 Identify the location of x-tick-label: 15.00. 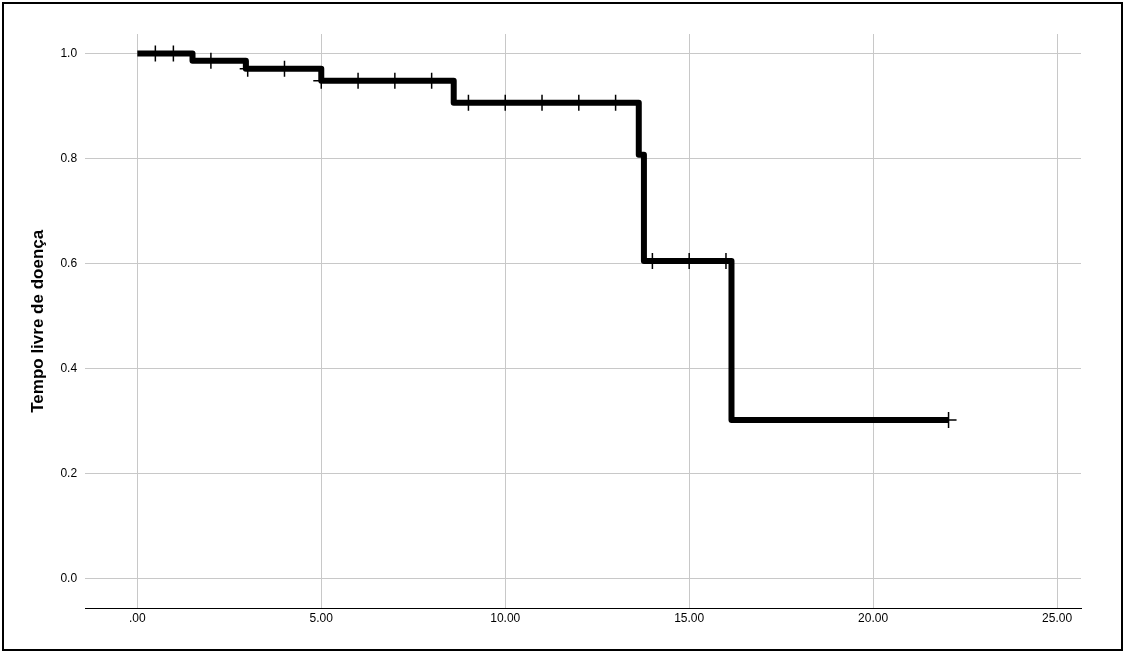
(689, 618).